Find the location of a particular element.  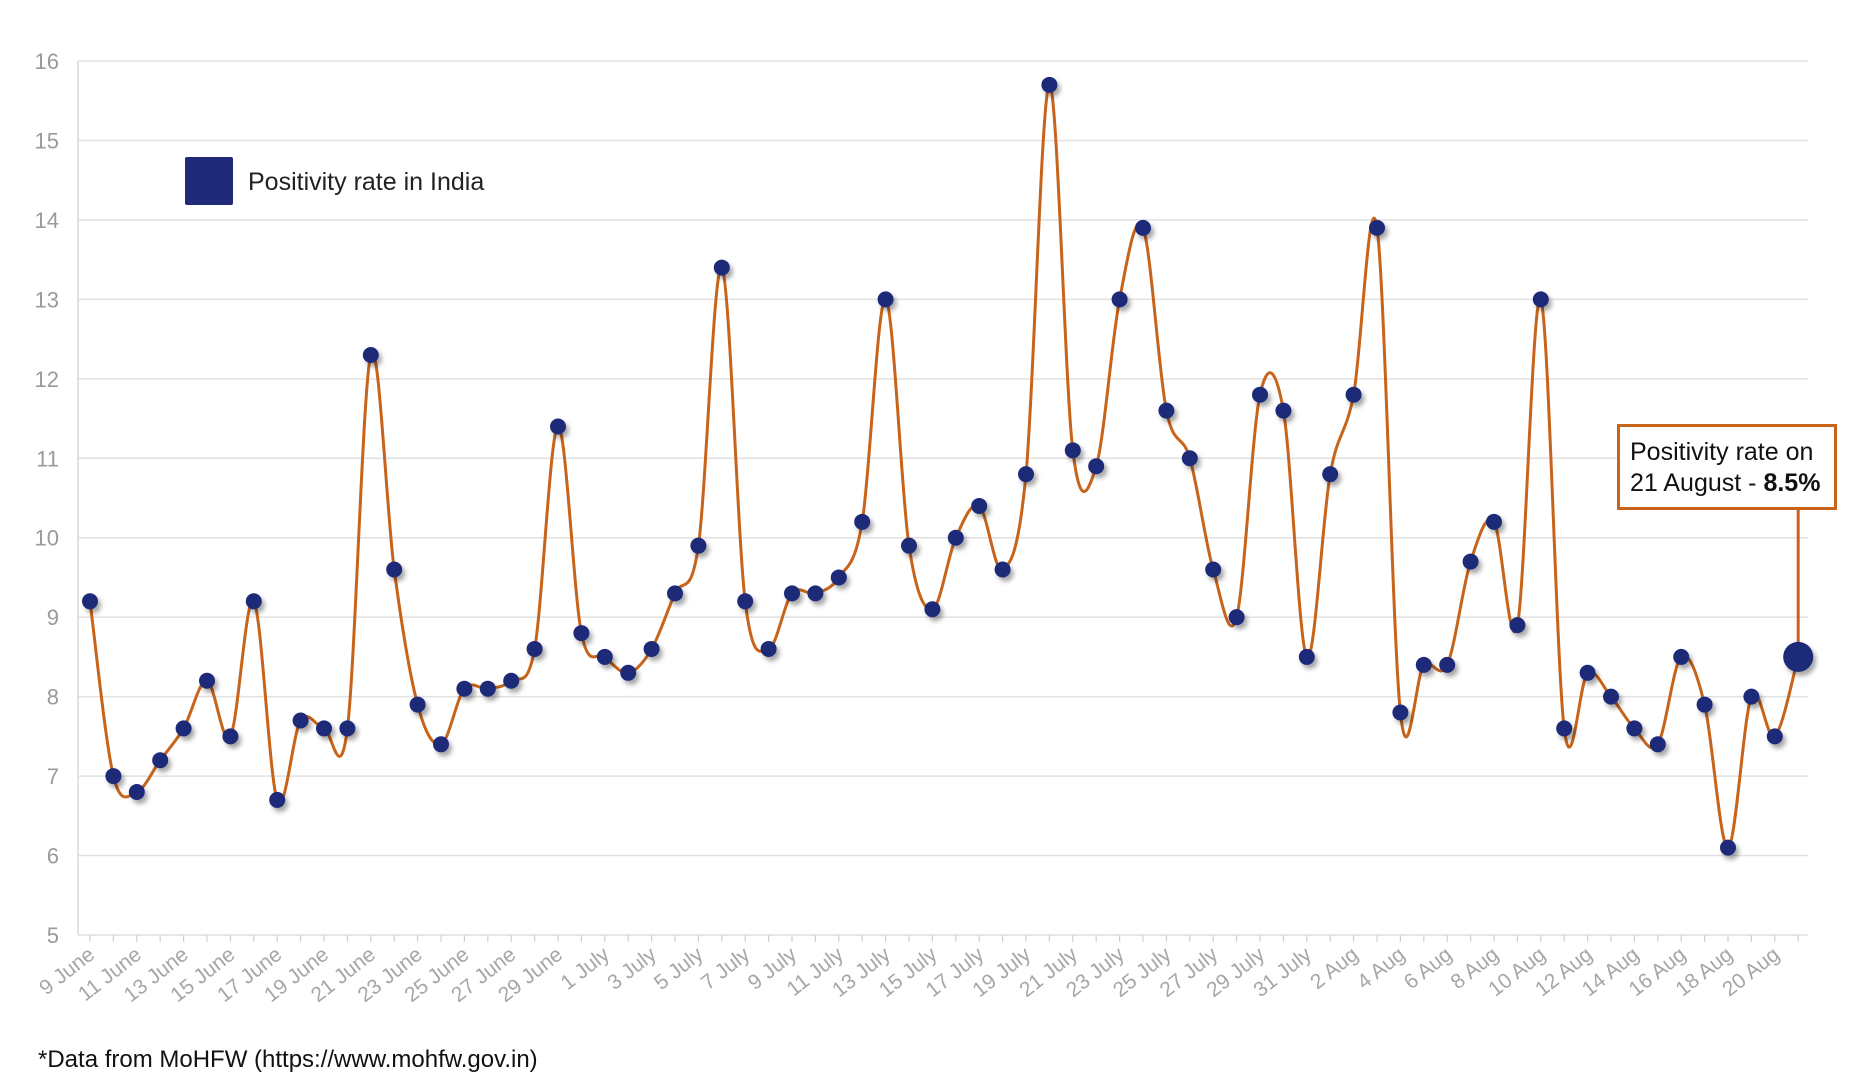

y-tick-label: 7 is located at coordinates (53, 776).